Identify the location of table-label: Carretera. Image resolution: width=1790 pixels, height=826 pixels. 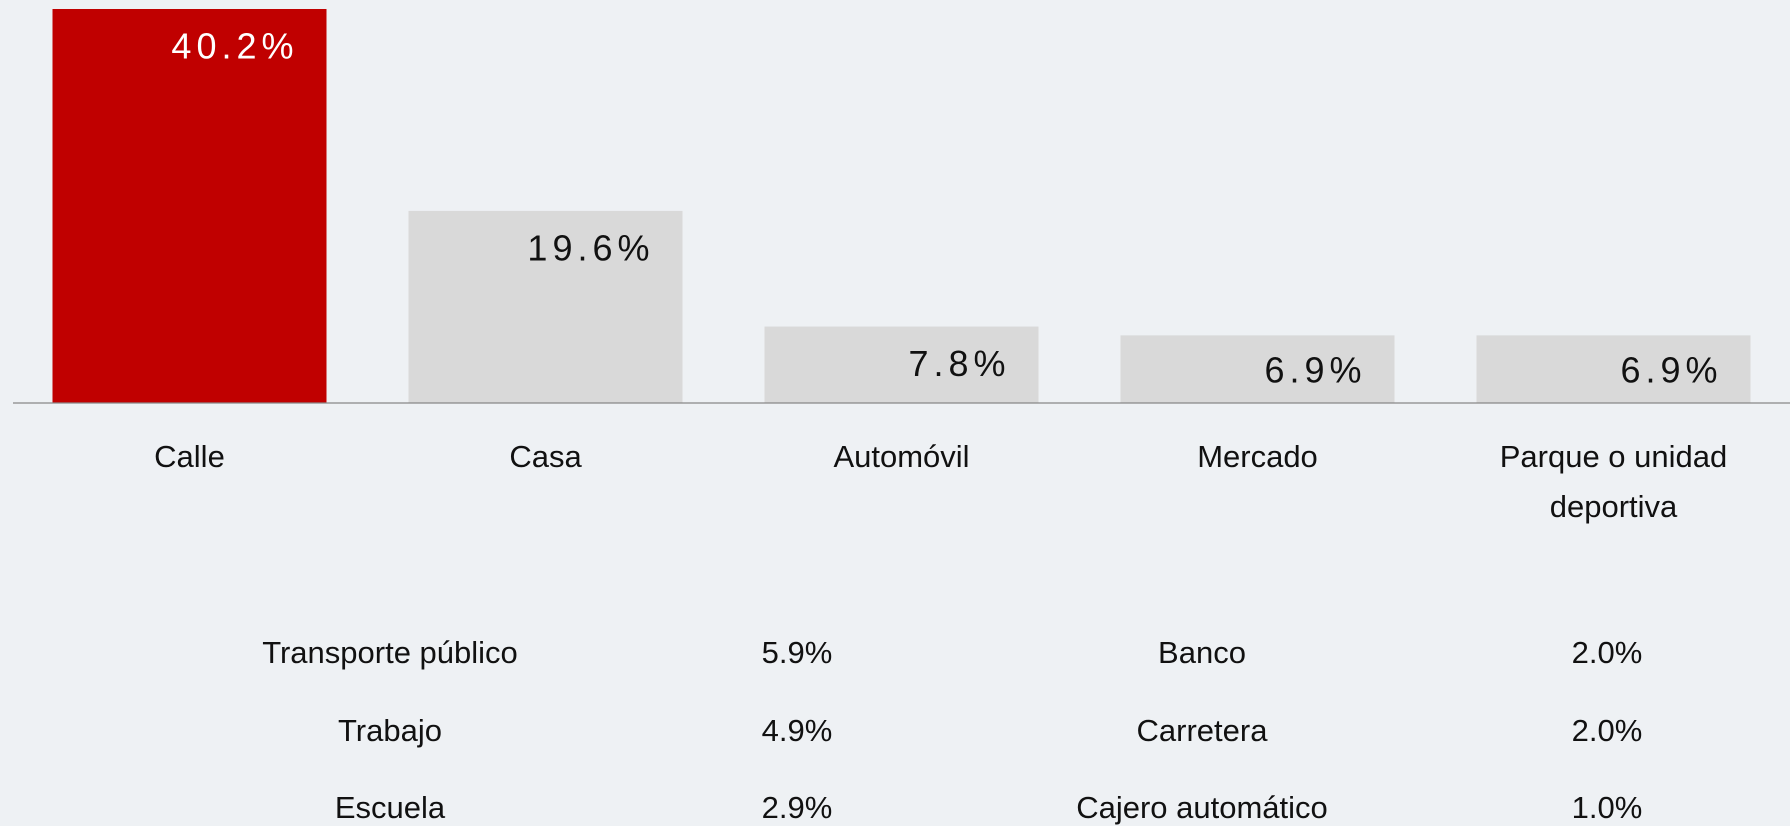
(1202, 730).